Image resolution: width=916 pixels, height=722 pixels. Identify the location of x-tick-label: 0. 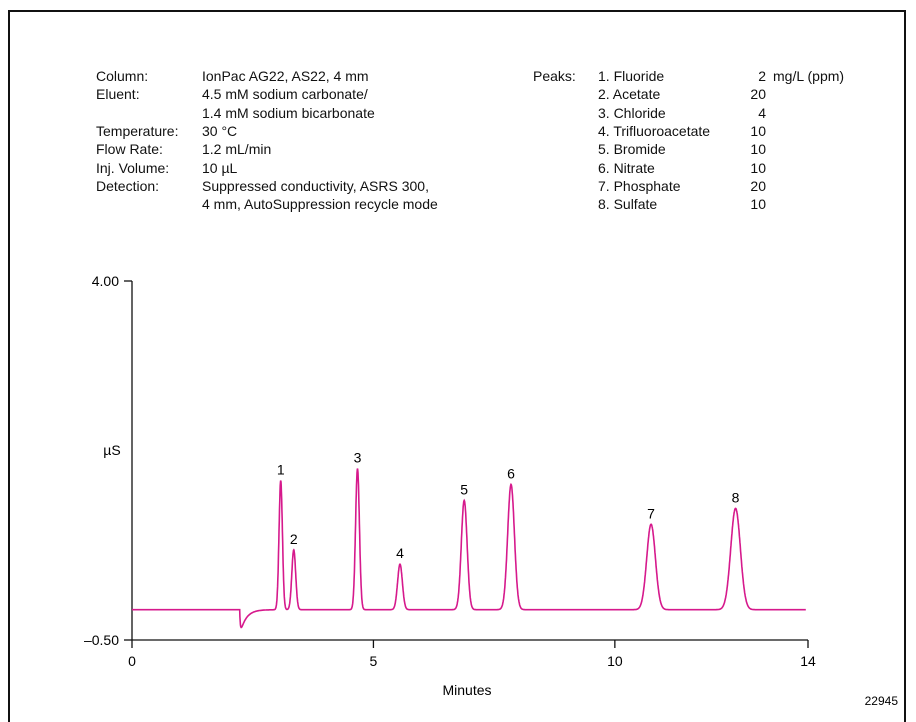
(132, 661).